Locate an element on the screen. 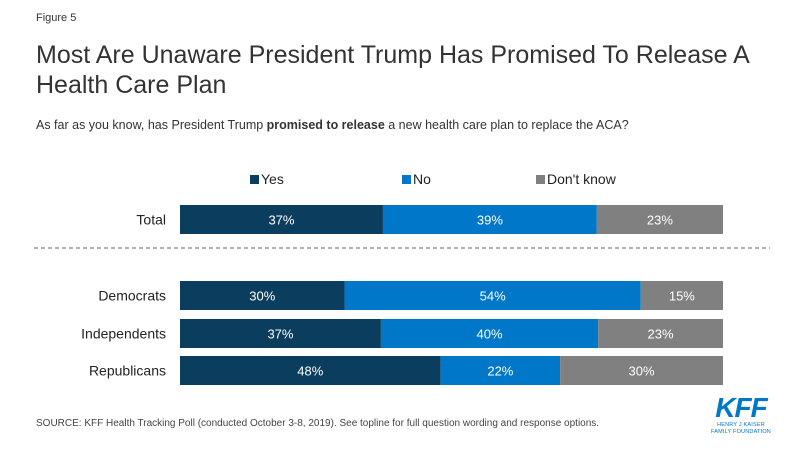  subtitle-emphasis: promised to release is located at coordinates (325, 125).